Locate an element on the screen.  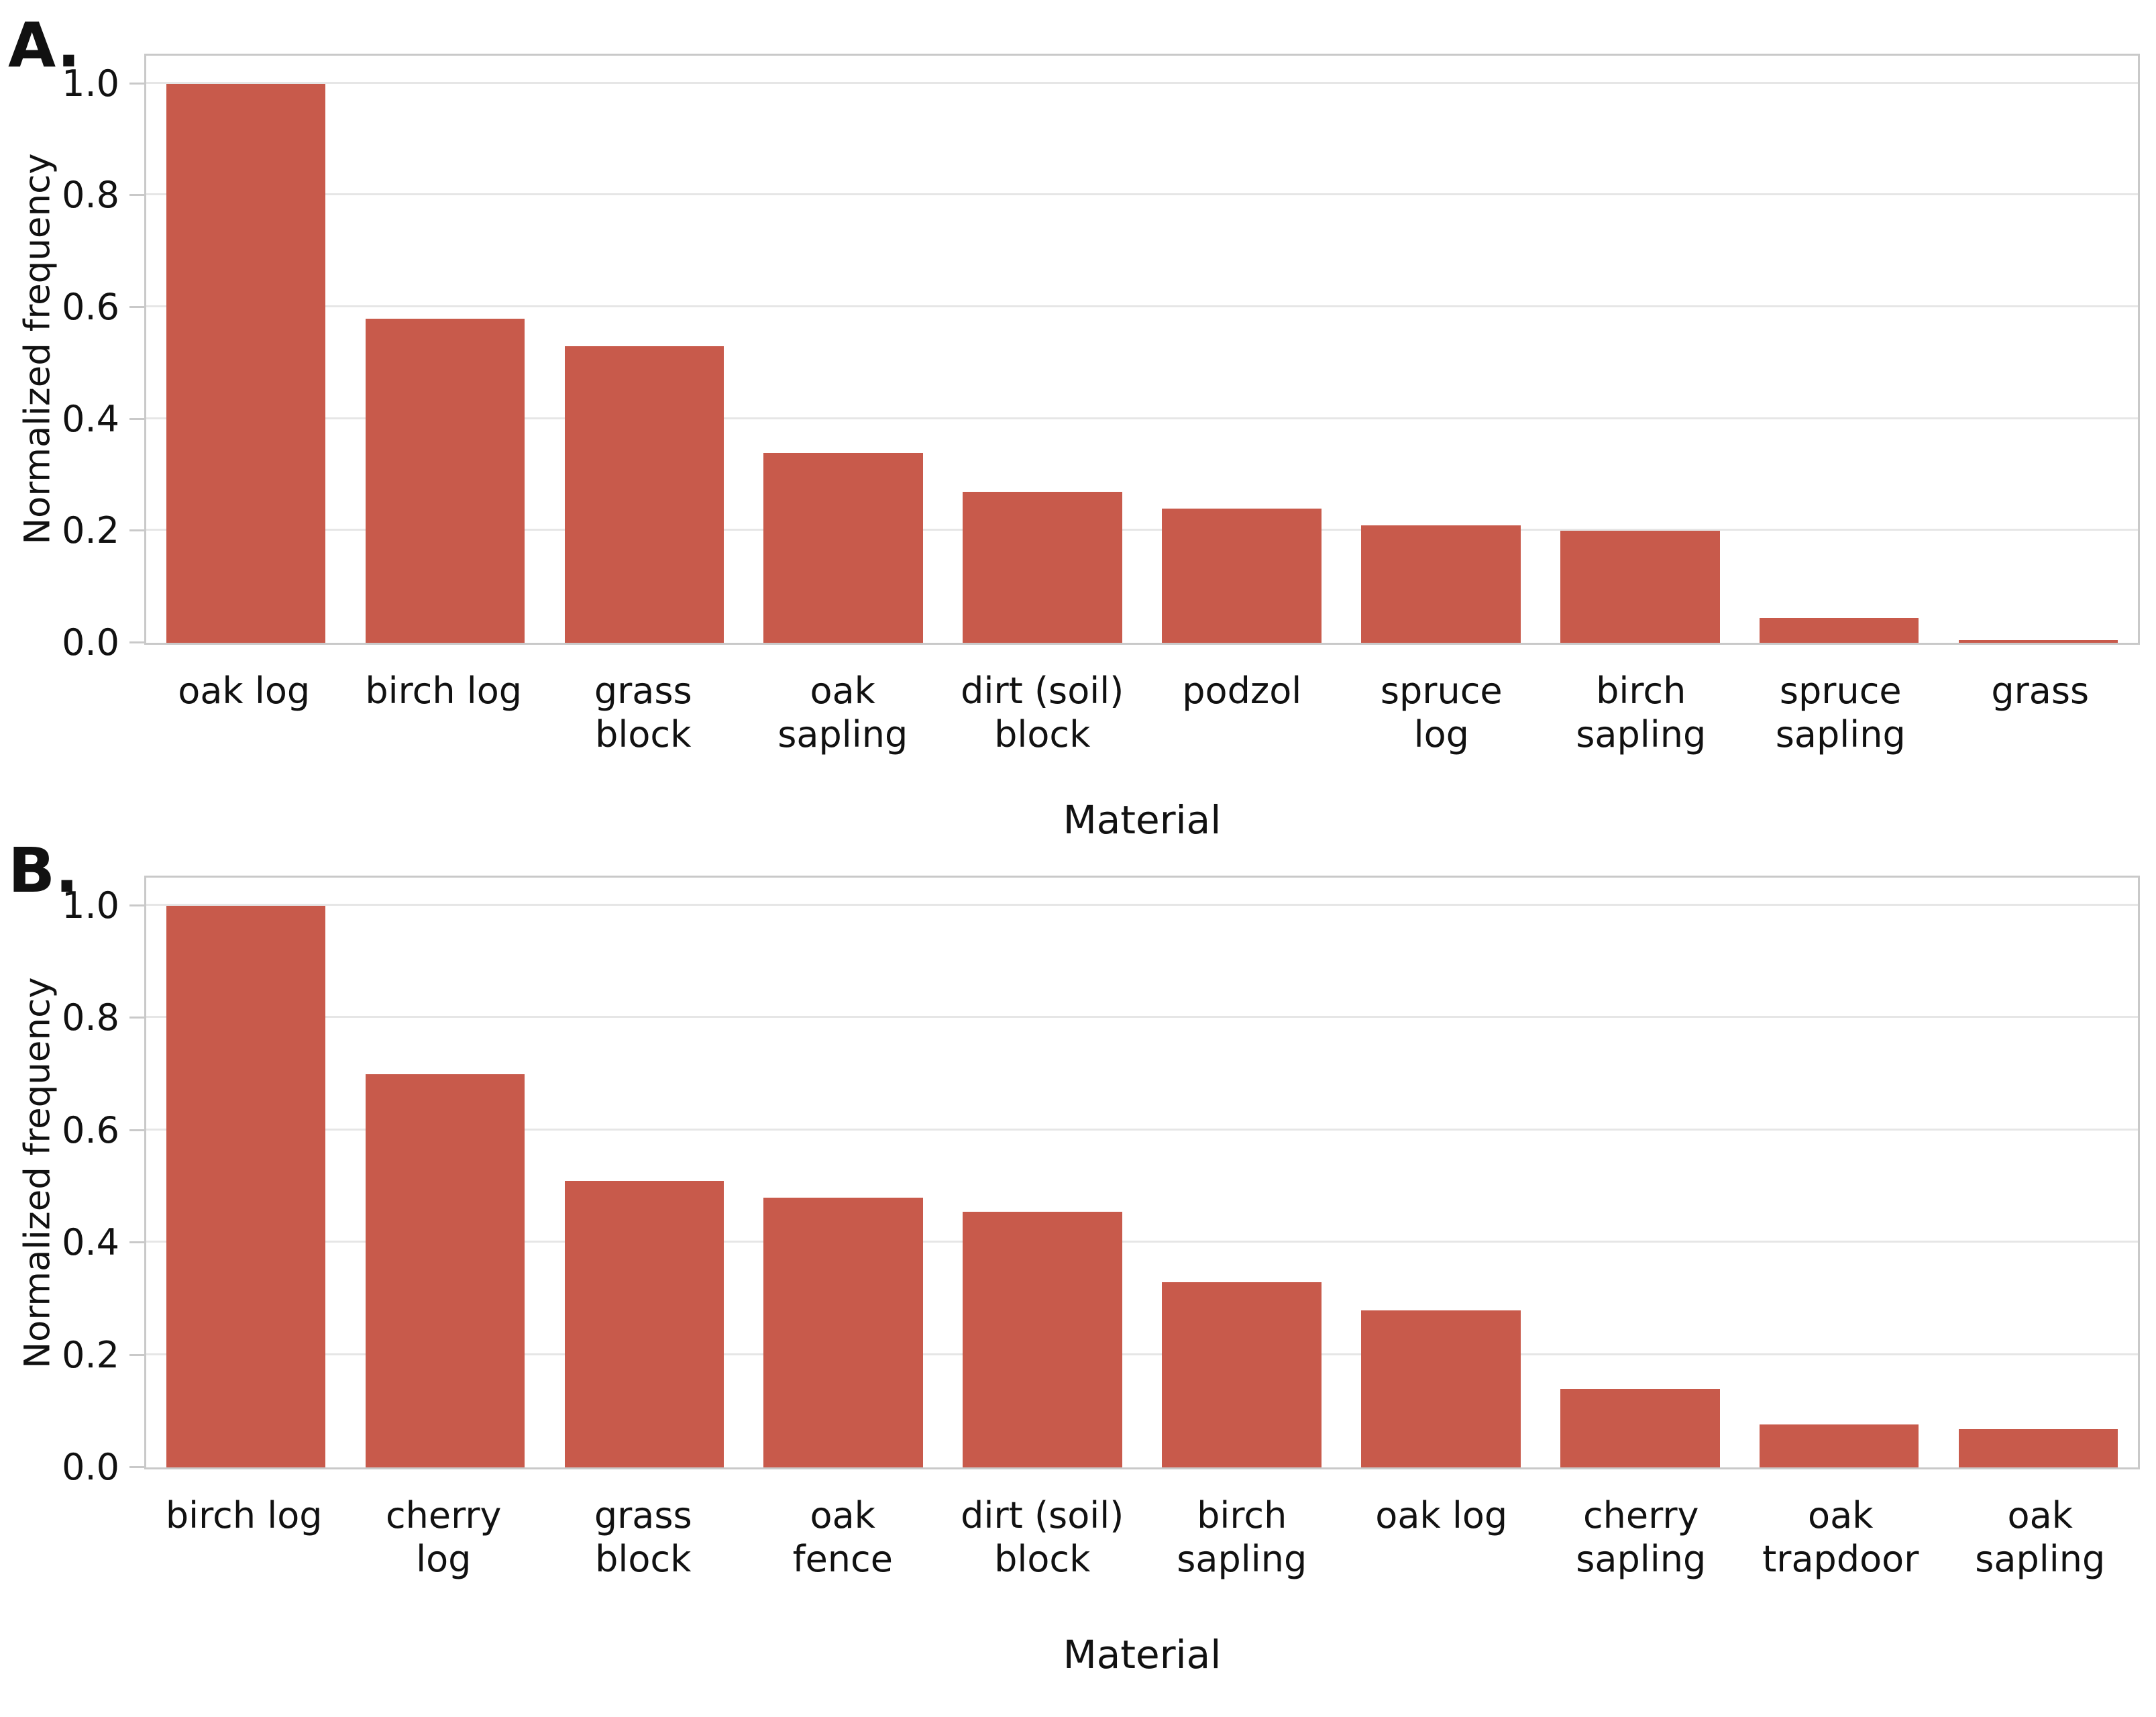
panel-a-x-axis-label: Material is located at coordinates (1142, 820).